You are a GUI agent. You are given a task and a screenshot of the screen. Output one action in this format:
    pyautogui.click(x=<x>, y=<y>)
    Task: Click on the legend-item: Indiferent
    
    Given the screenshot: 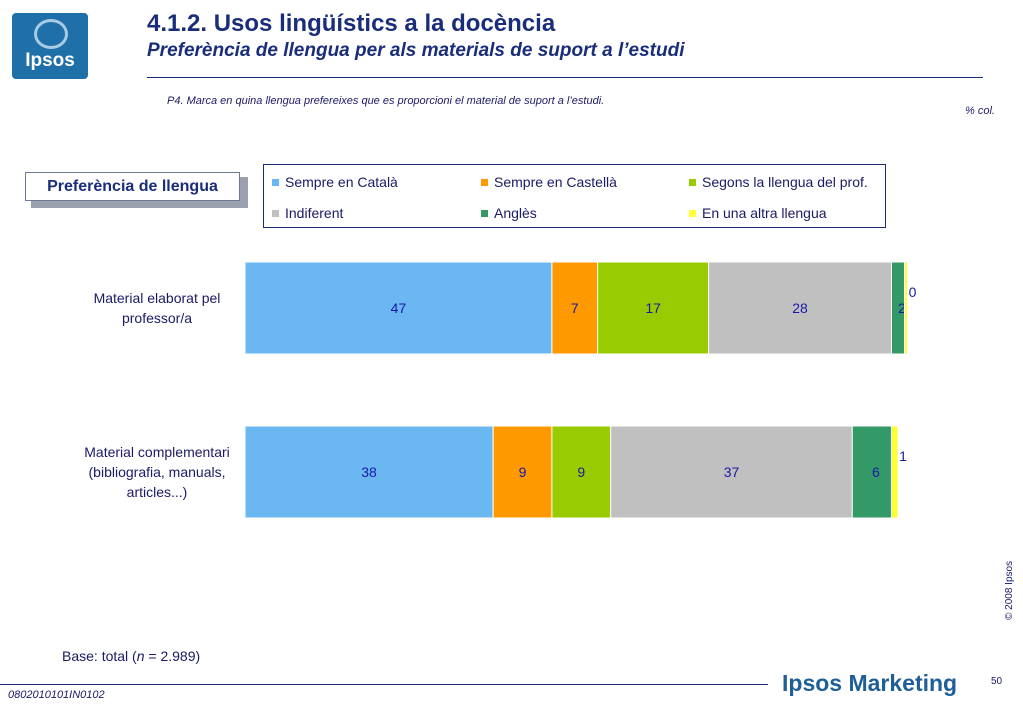 What is the action you would take?
    pyautogui.click(x=307, y=213)
    